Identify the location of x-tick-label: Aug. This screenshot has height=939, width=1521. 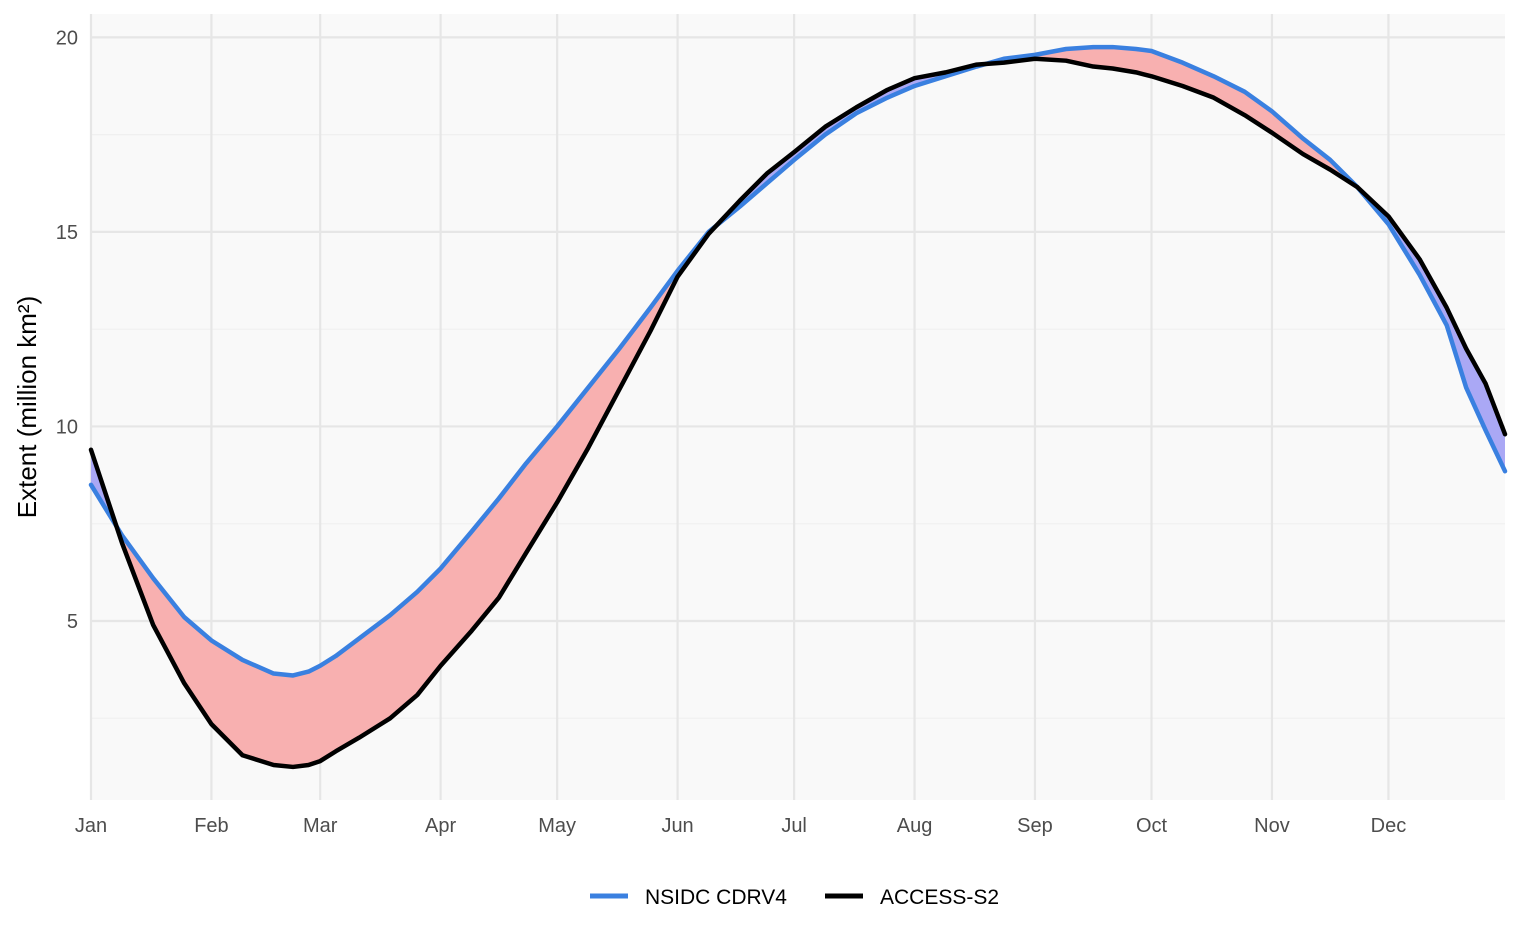
(915, 826).